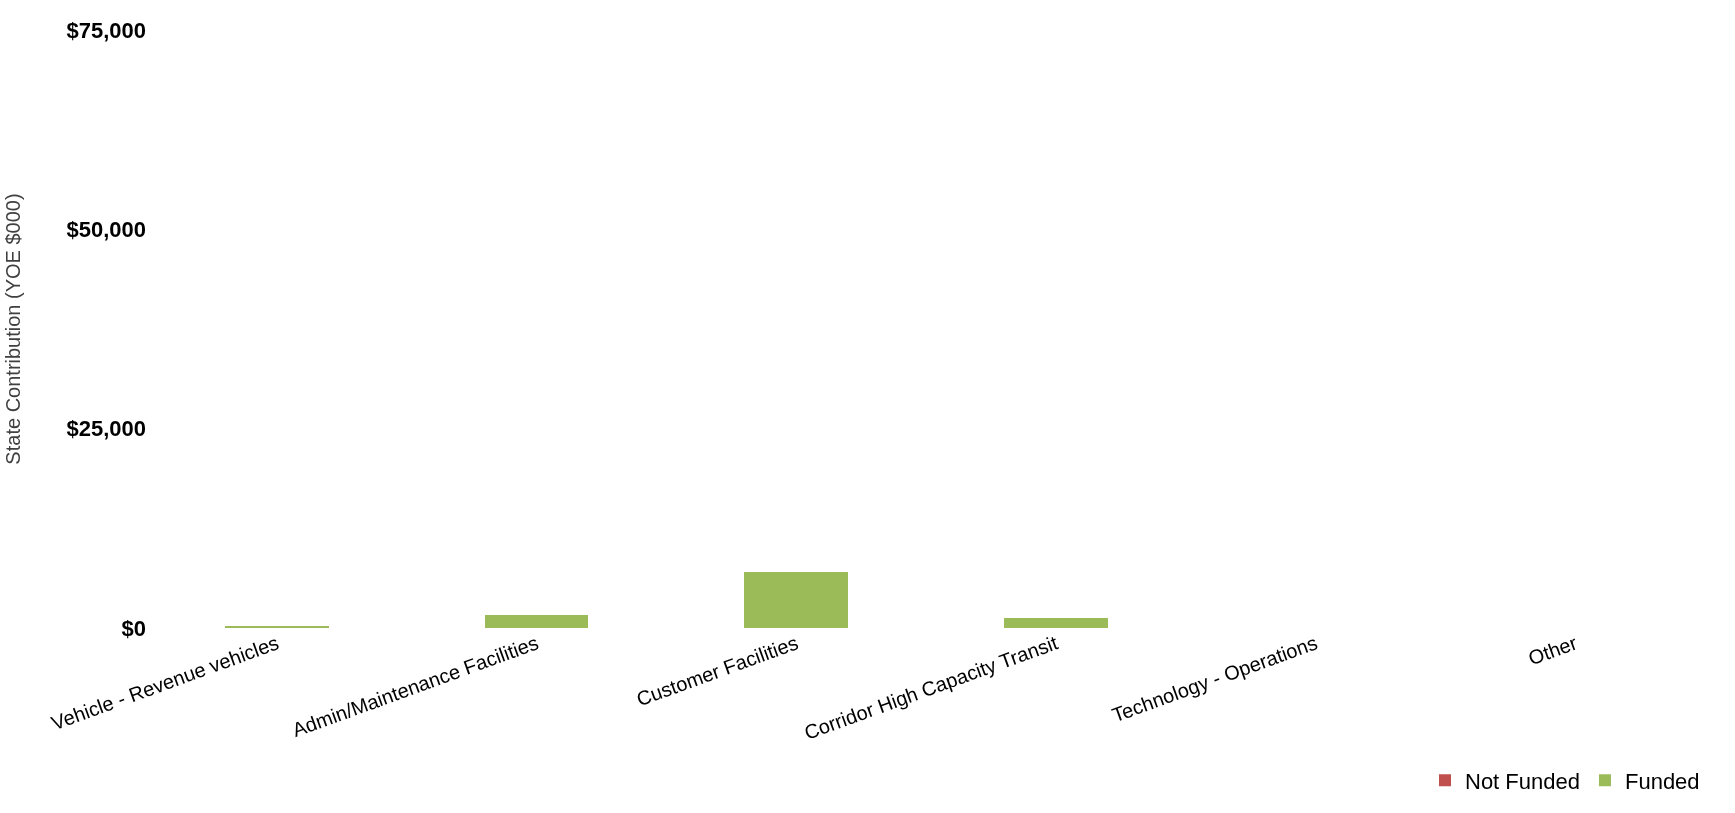  What do you see at coordinates (106, 30) in the screenshot?
I see `y-tick-label: $75,000` at bounding box center [106, 30].